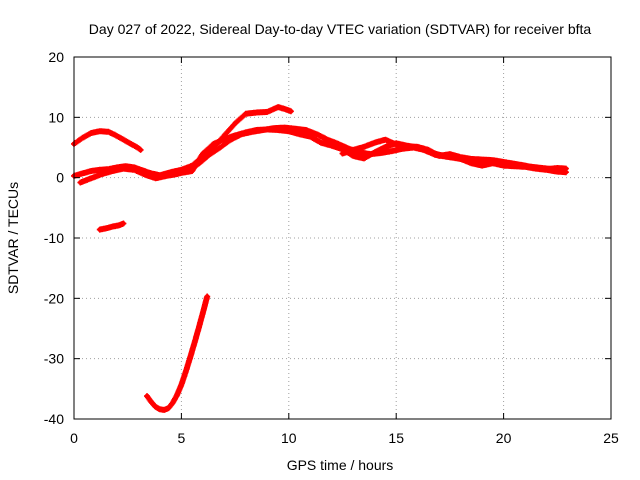 This screenshot has height=480, width=640. What do you see at coordinates (74, 438) in the screenshot?
I see `x-tick-label: 0` at bounding box center [74, 438].